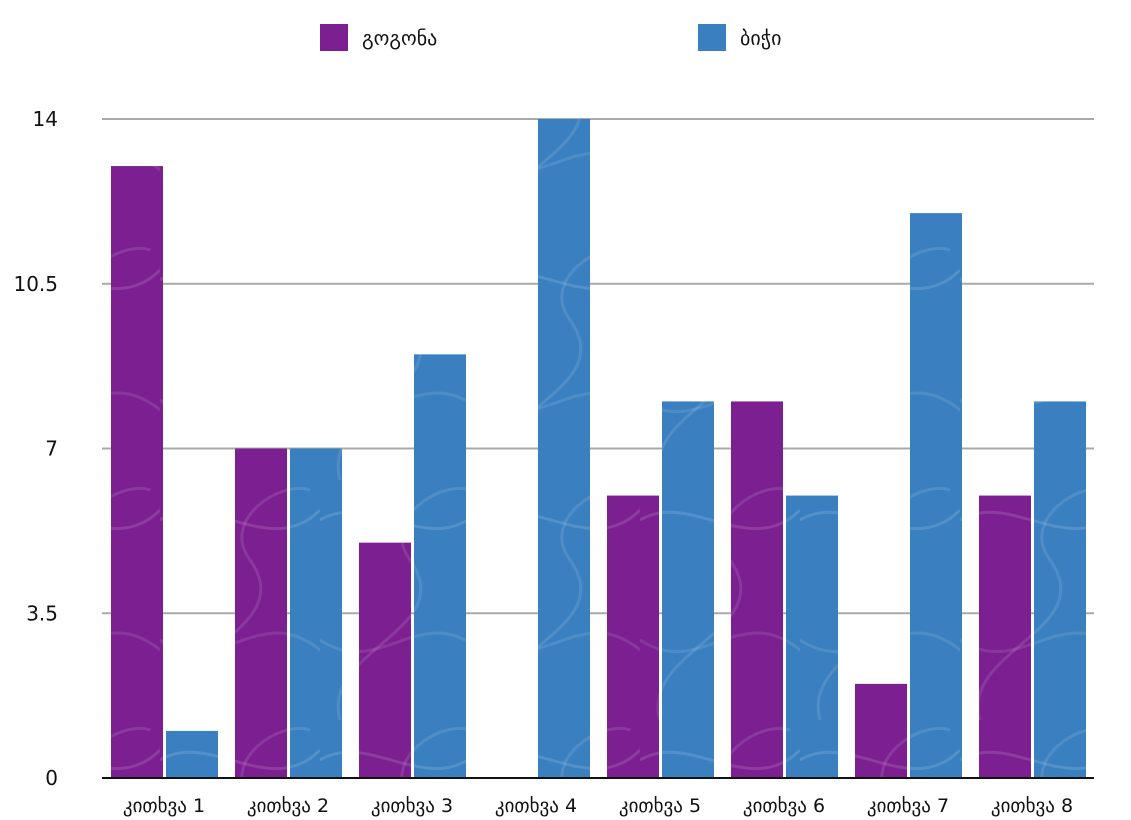  I want to click on x-tick-label: კითხვა 5, so click(660, 806).